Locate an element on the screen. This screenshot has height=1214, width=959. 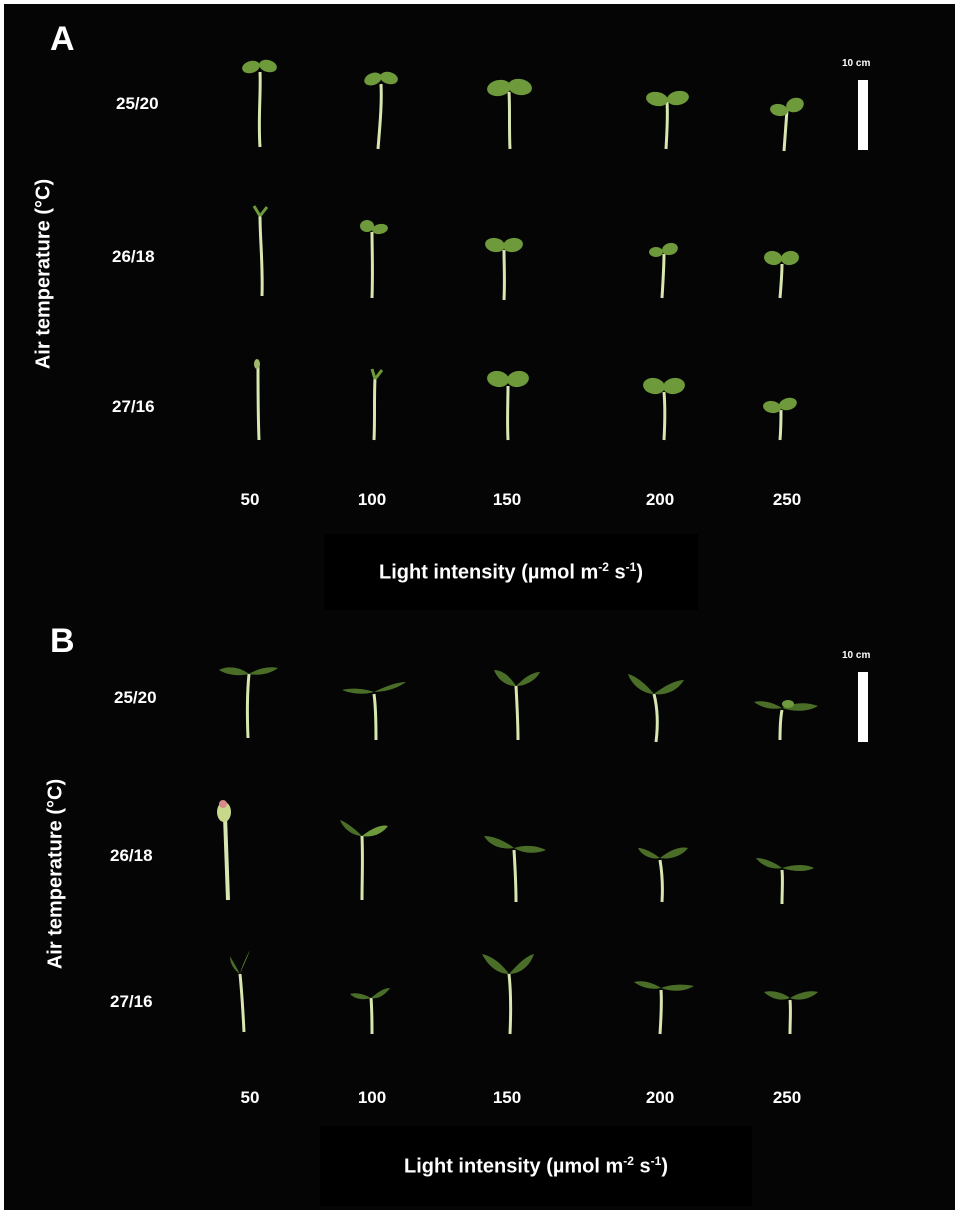
panel-letter: B is located at coordinates (62, 641).